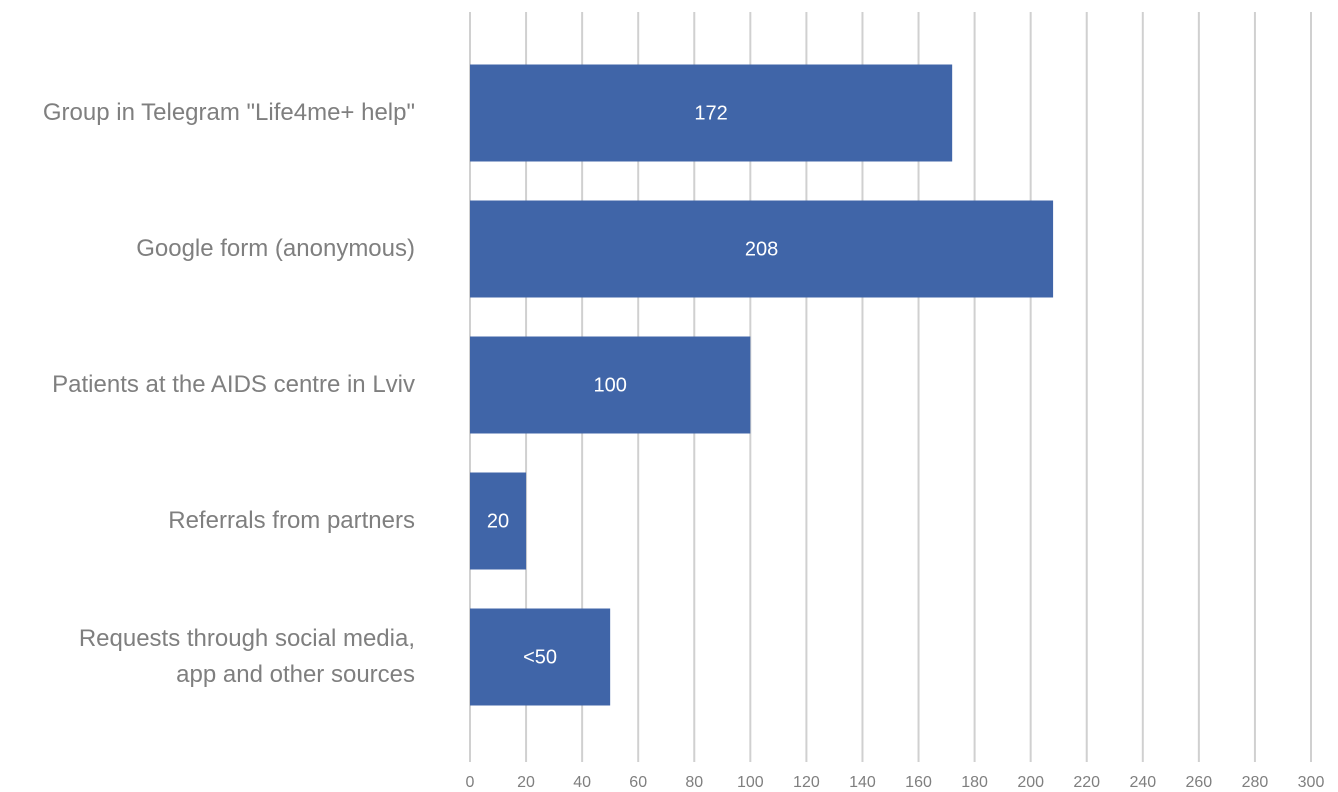 This screenshot has height=792, width=1338. I want to click on x-tick-label: 120, so click(806, 782).